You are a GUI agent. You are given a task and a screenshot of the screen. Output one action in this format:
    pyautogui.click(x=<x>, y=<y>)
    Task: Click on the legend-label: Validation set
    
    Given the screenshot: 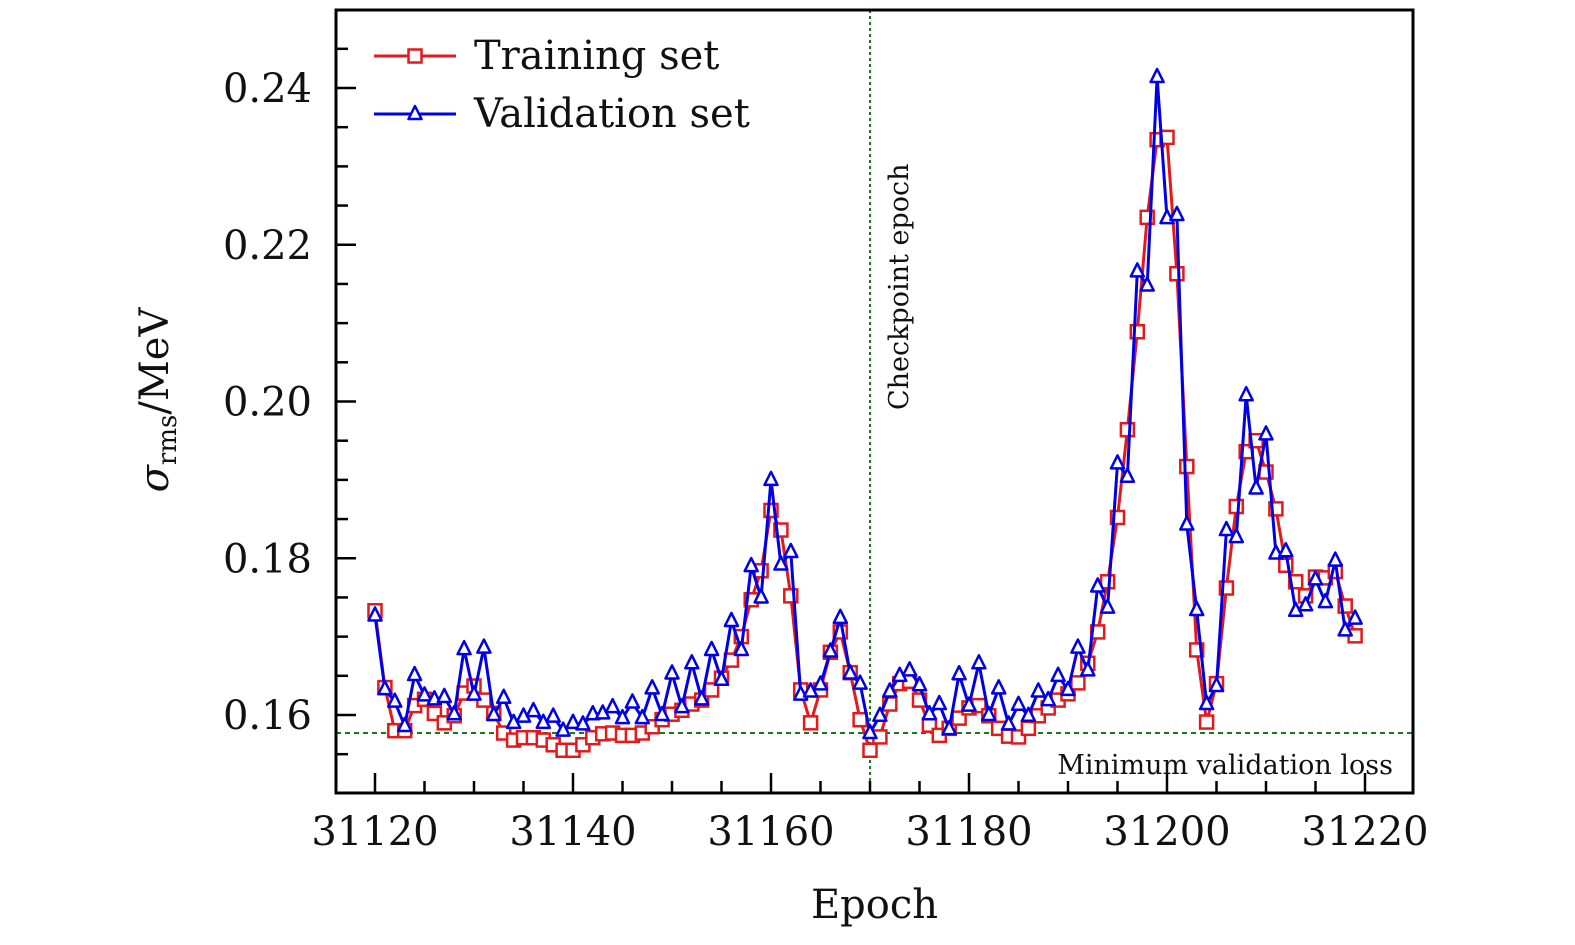 What is the action you would take?
    pyautogui.click(x=611, y=114)
    